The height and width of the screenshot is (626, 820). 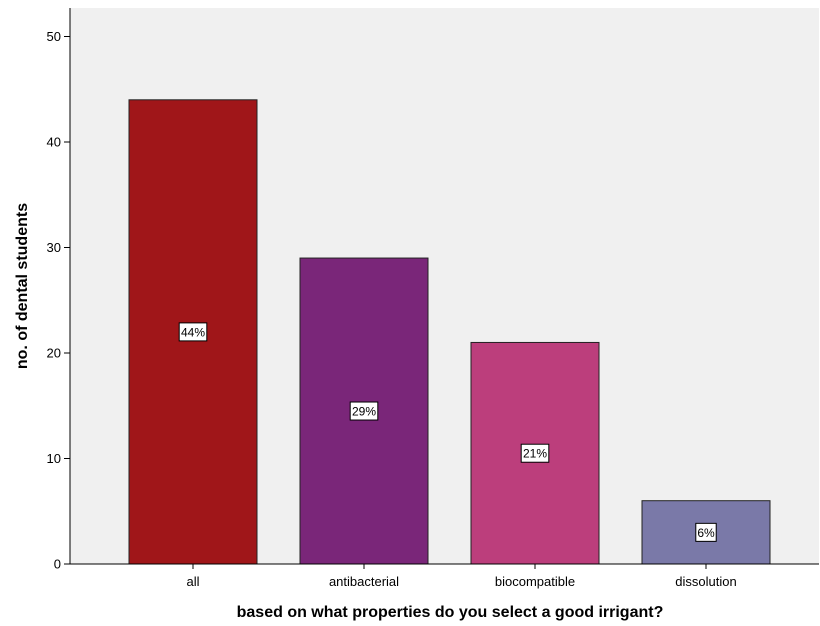 What do you see at coordinates (192, 581) in the screenshot?
I see `x-tick-label-all: all` at bounding box center [192, 581].